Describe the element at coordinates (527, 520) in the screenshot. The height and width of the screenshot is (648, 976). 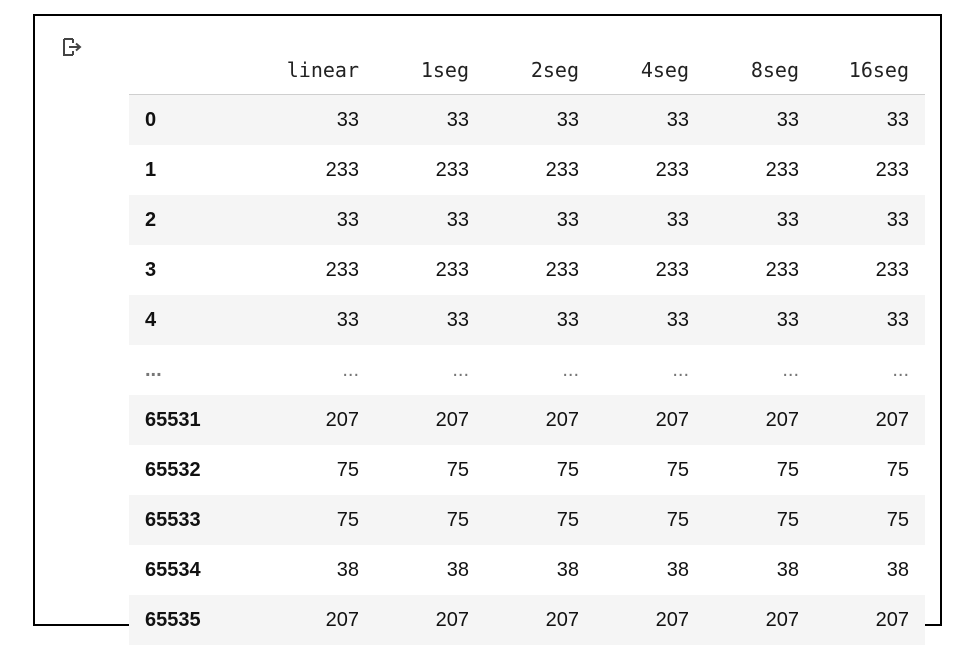
I see `table-row: 65533 75 75 75 75 75 75` at that location.